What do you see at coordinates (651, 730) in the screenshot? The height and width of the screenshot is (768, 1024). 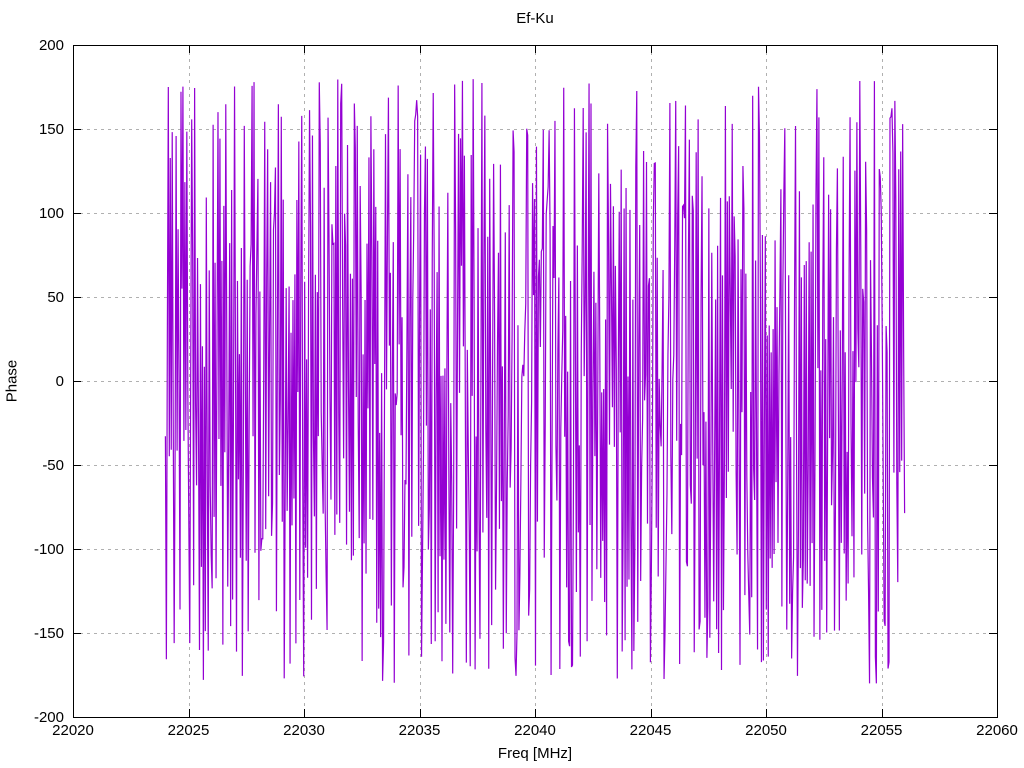 I see `x-tick-label: 22045` at bounding box center [651, 730].